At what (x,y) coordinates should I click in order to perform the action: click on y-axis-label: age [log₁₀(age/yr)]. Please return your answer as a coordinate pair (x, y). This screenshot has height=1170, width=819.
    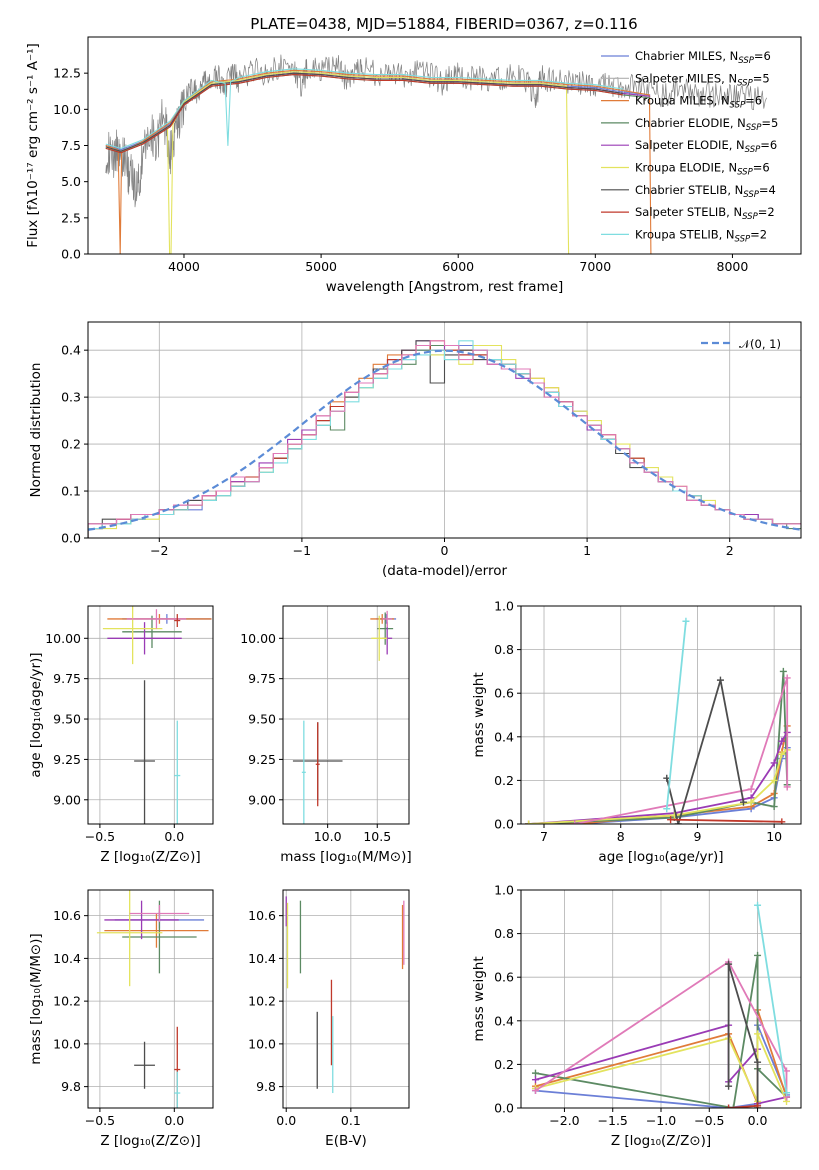
    Looking at the image, I should click on (36, 714).